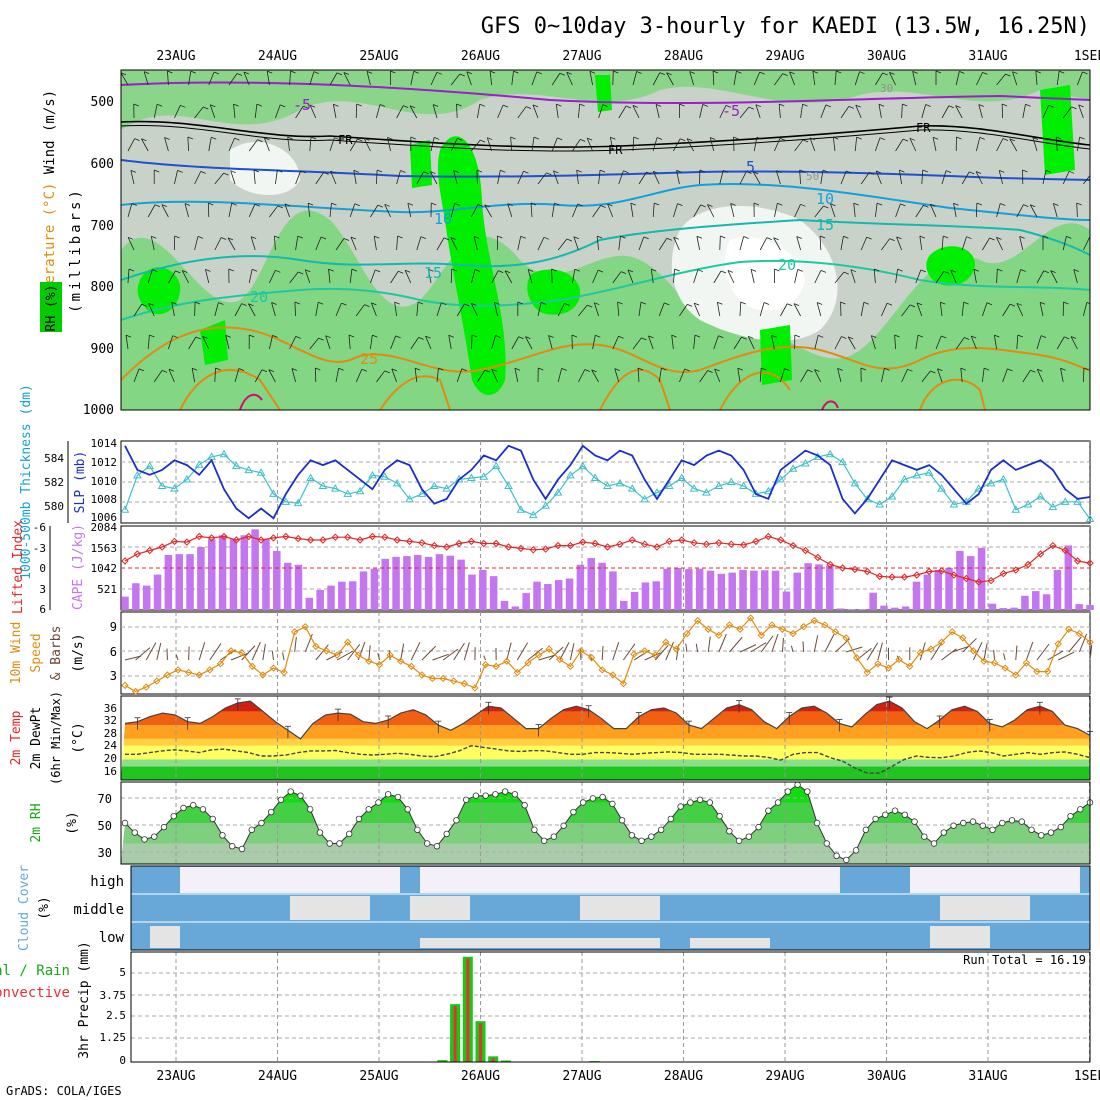 The image size is (1100, 1100). Describe the element at coordinates (102, 349) in the screenshot. I see `p-tick-900: 900` at that location.